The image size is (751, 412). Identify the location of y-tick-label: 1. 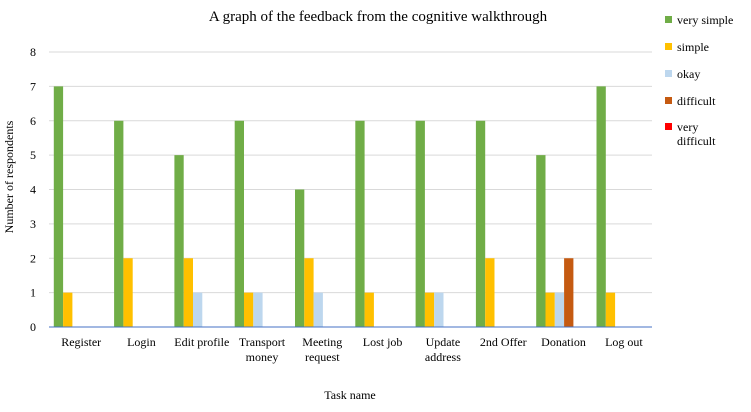
(33, 293).